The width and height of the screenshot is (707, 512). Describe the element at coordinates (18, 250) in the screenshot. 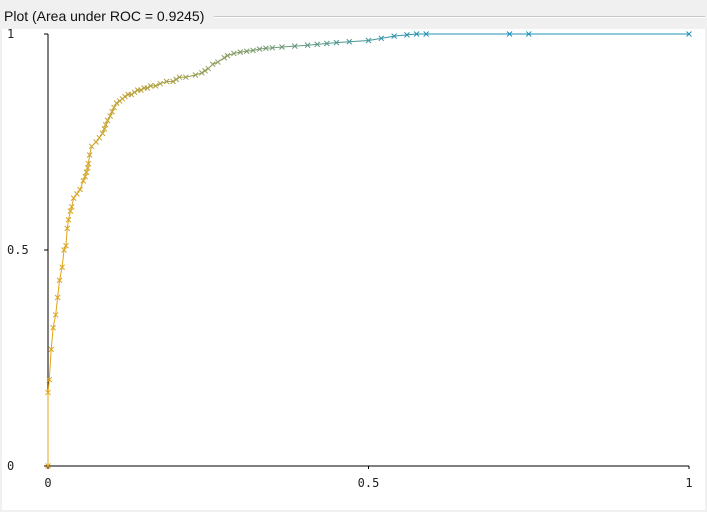

I see `y-tick-label: 0.5` at that location.